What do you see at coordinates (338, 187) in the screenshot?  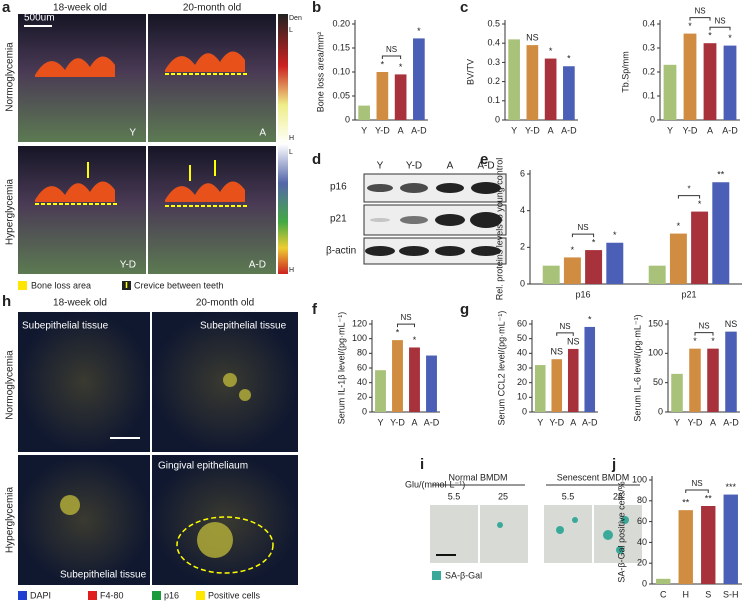 I see `blot-row-label: p16` at bounding box center [338, 187].